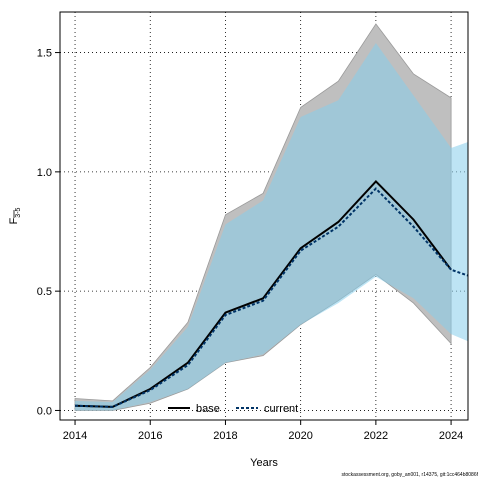 This screenshot has width=480, height=480. What do you see at coordinates (233, 409) in the screenshot?
I see `legend: base current` at bounding box center [233, 409].